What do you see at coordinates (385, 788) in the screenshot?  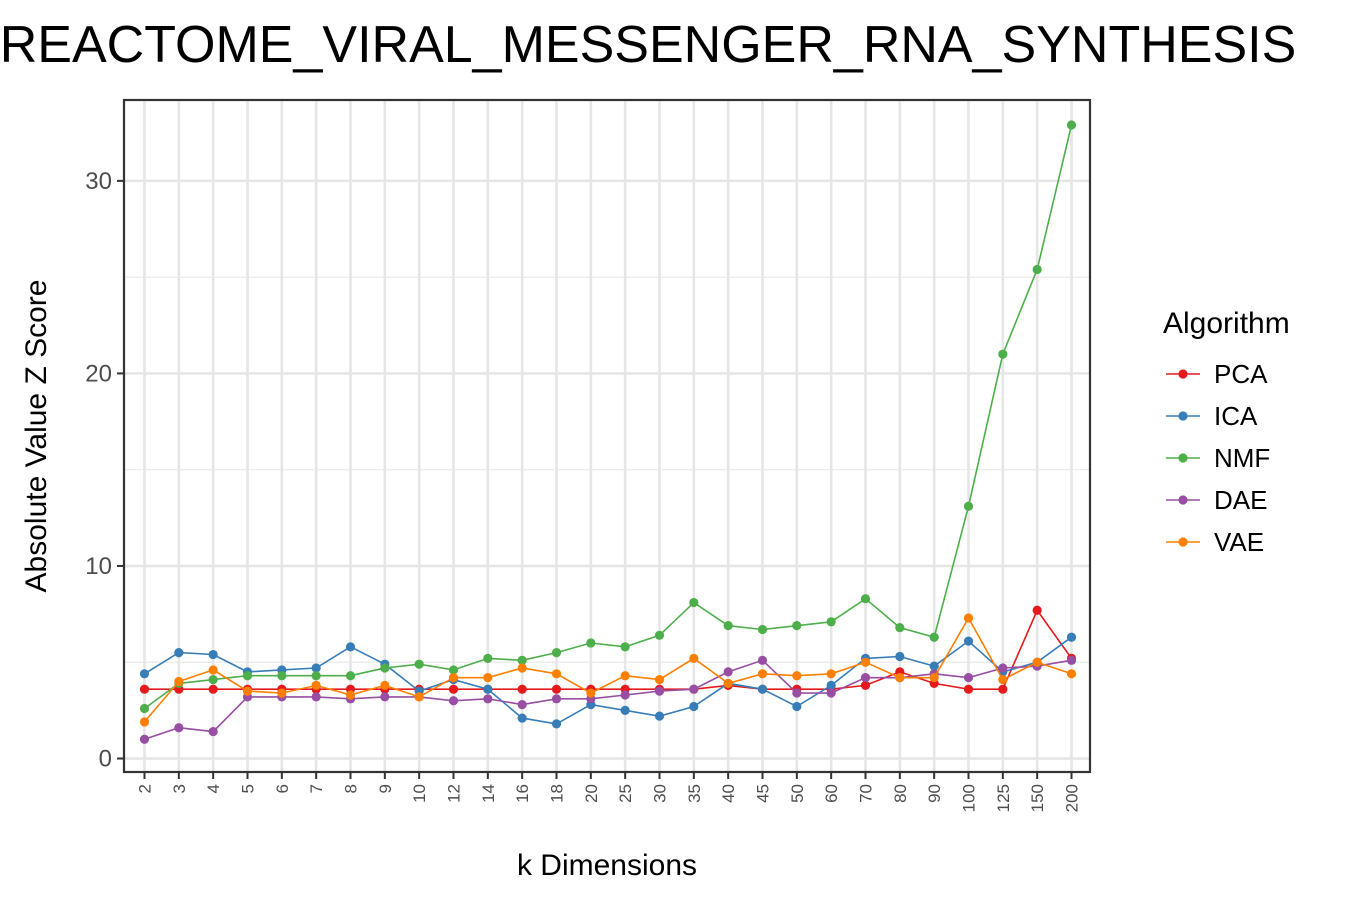 I see `x-tick-label: 9` at bounding box center [385, 788].